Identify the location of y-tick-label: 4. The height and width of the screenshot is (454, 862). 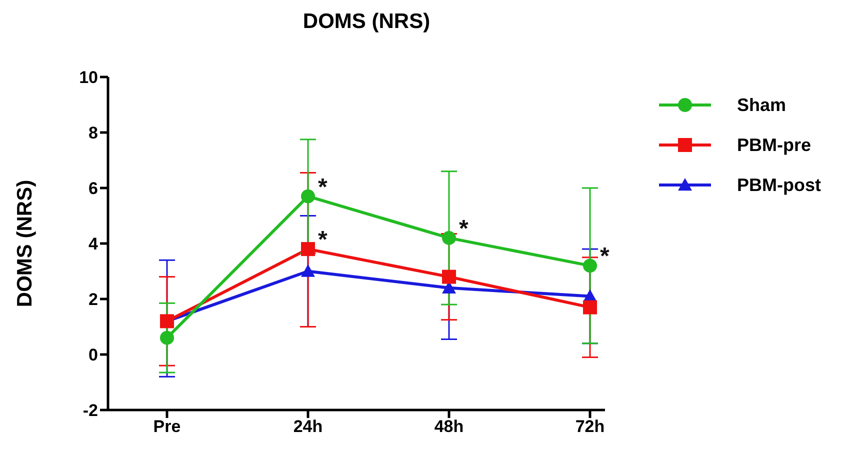
(93, 244).